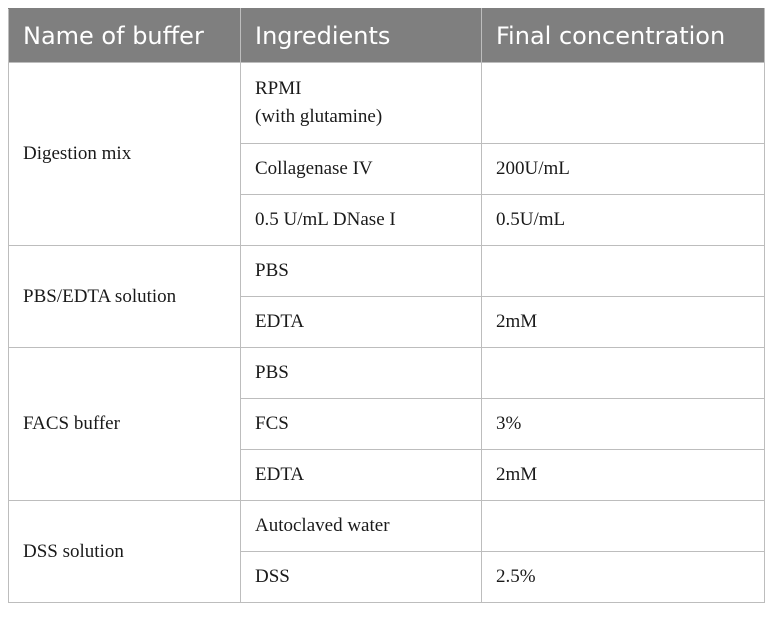 This screenshot has height=622, width=772. Describe the element at coordinates (361, 169) in the screenshot. I see `ingredient-cell: Collagenase IV` at that location.